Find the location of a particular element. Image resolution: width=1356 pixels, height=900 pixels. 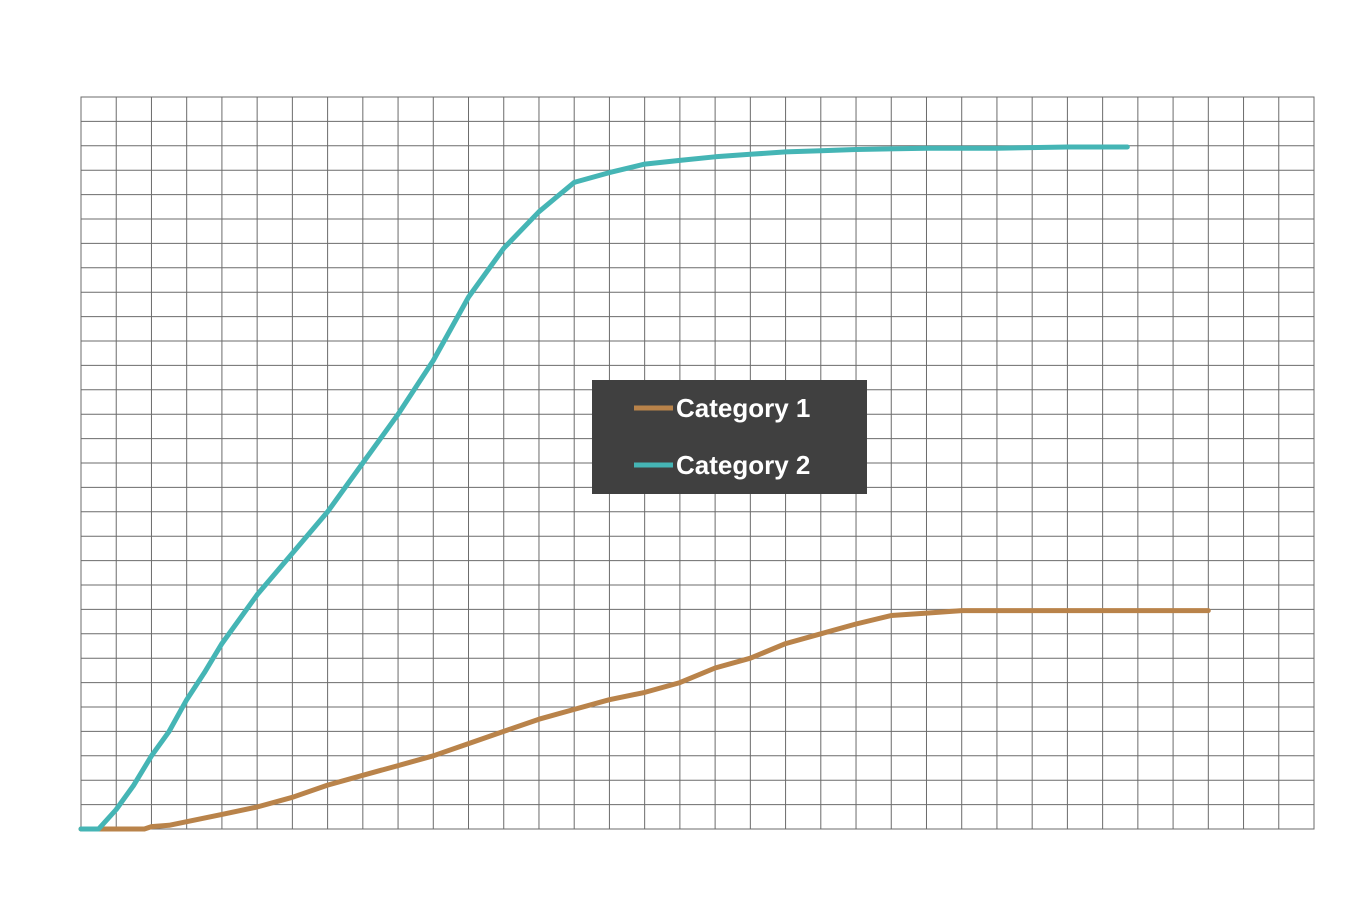

chart-legend: Category 1 Category 2 is located at coordinates (729, 437).